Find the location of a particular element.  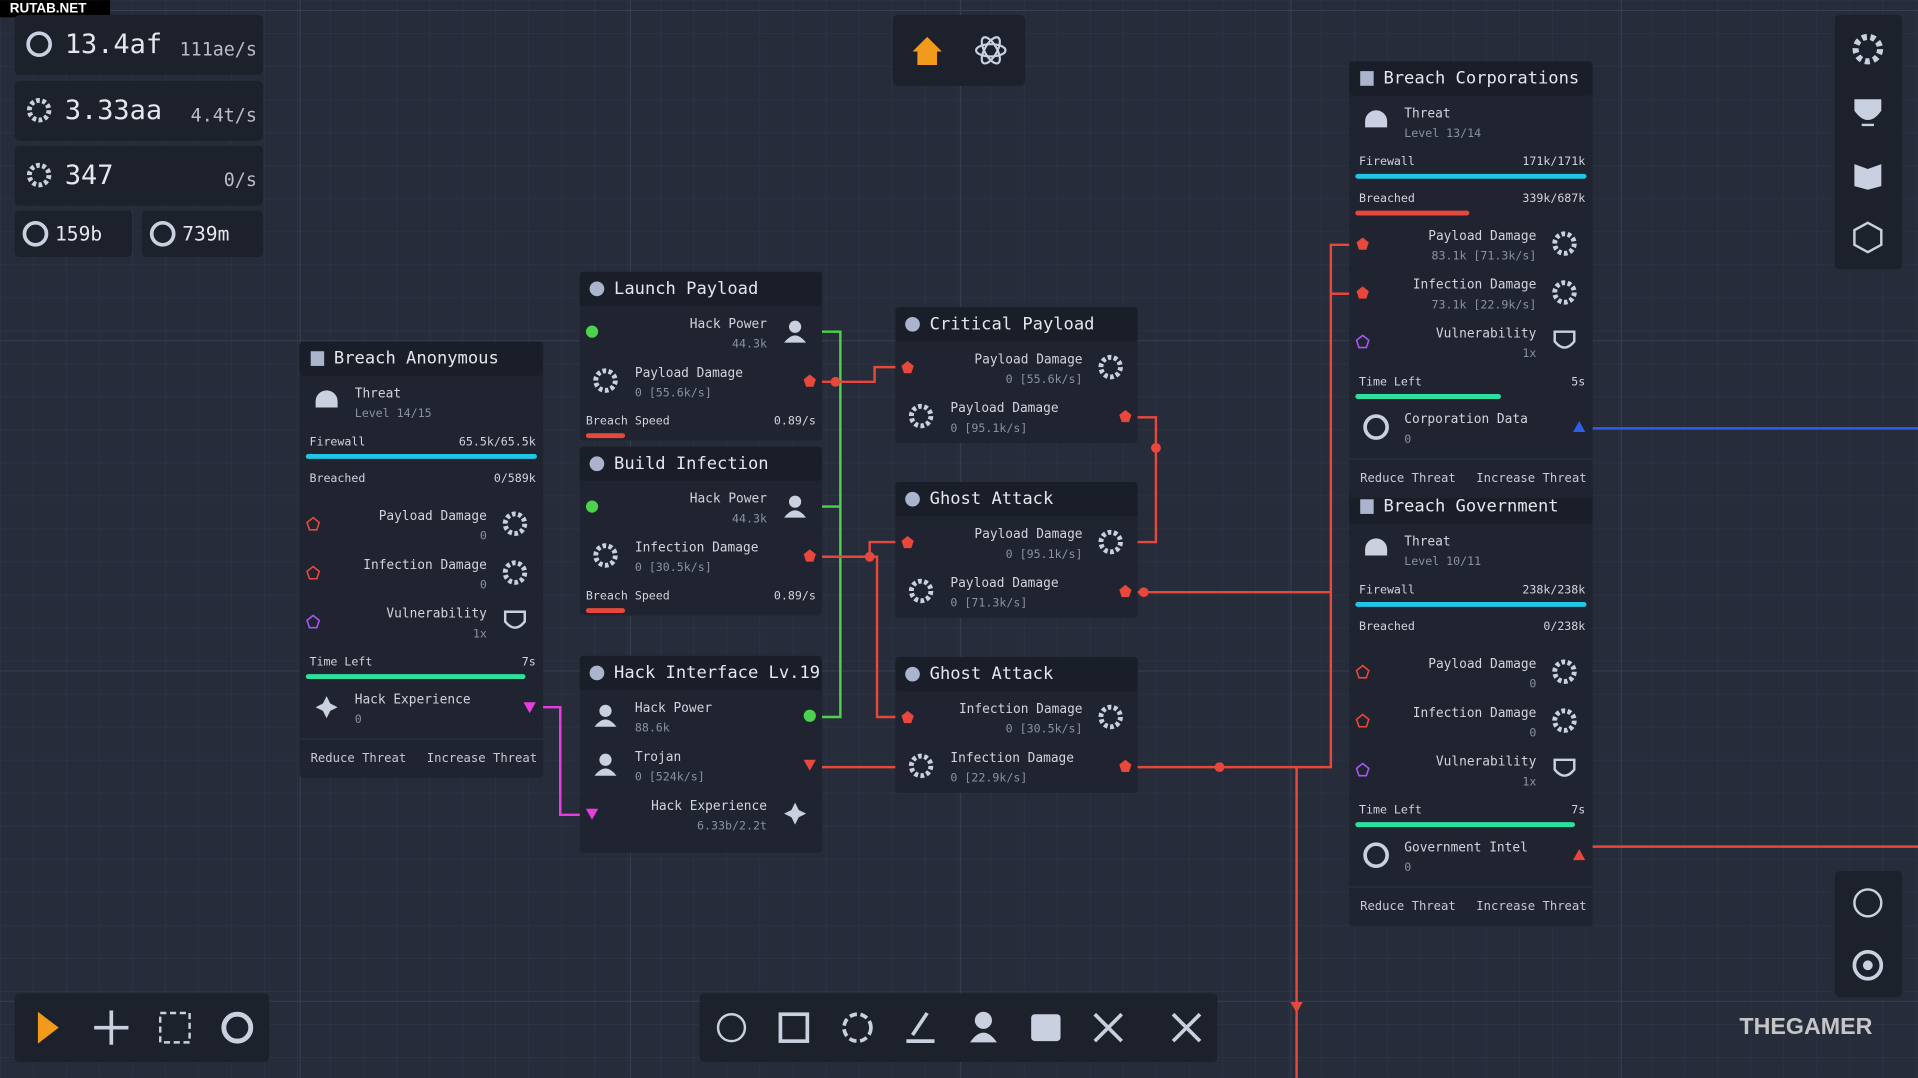

code-button is located at coordinates (1046, 1028).